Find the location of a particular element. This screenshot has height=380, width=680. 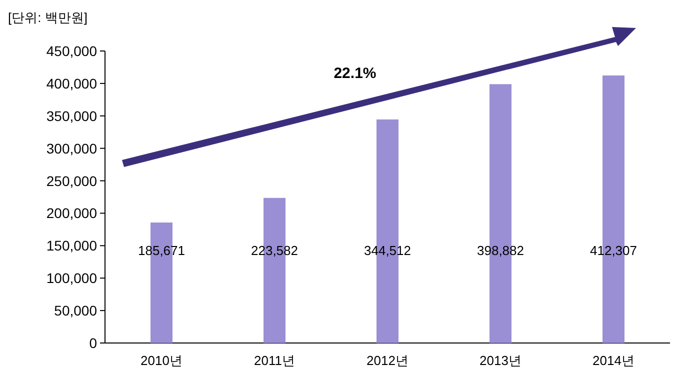

x-tick-label: 2011년 is located at coordinates (274, 360).